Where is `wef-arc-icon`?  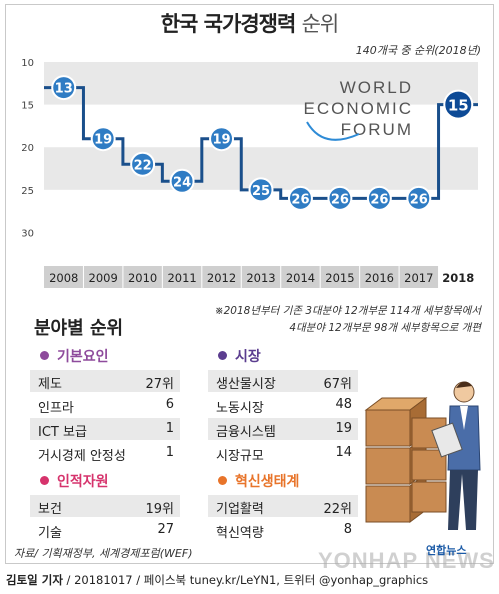
wef-arc-icon is located at coordinates (333, 131).